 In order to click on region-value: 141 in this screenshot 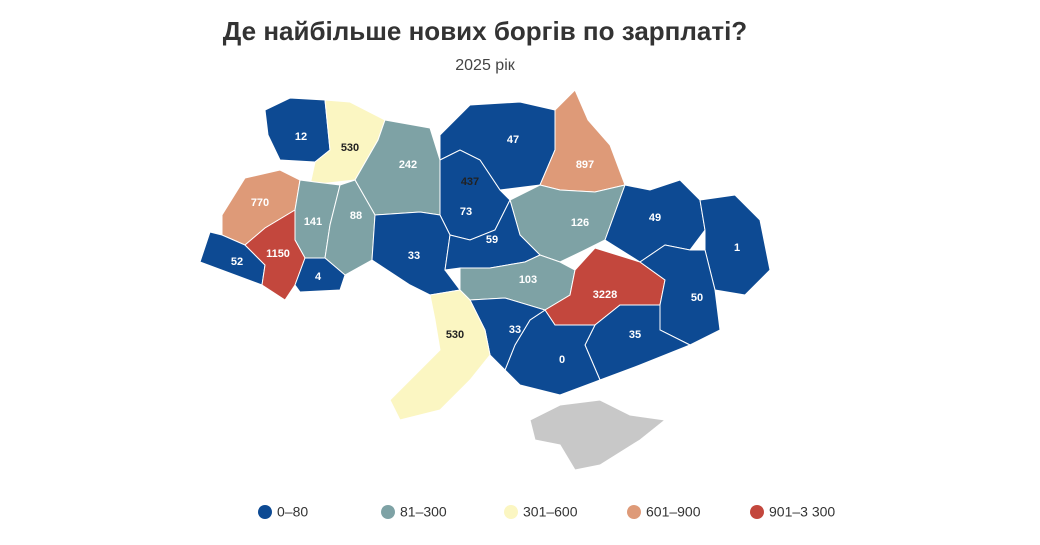, I will do `click(313, 222)`.